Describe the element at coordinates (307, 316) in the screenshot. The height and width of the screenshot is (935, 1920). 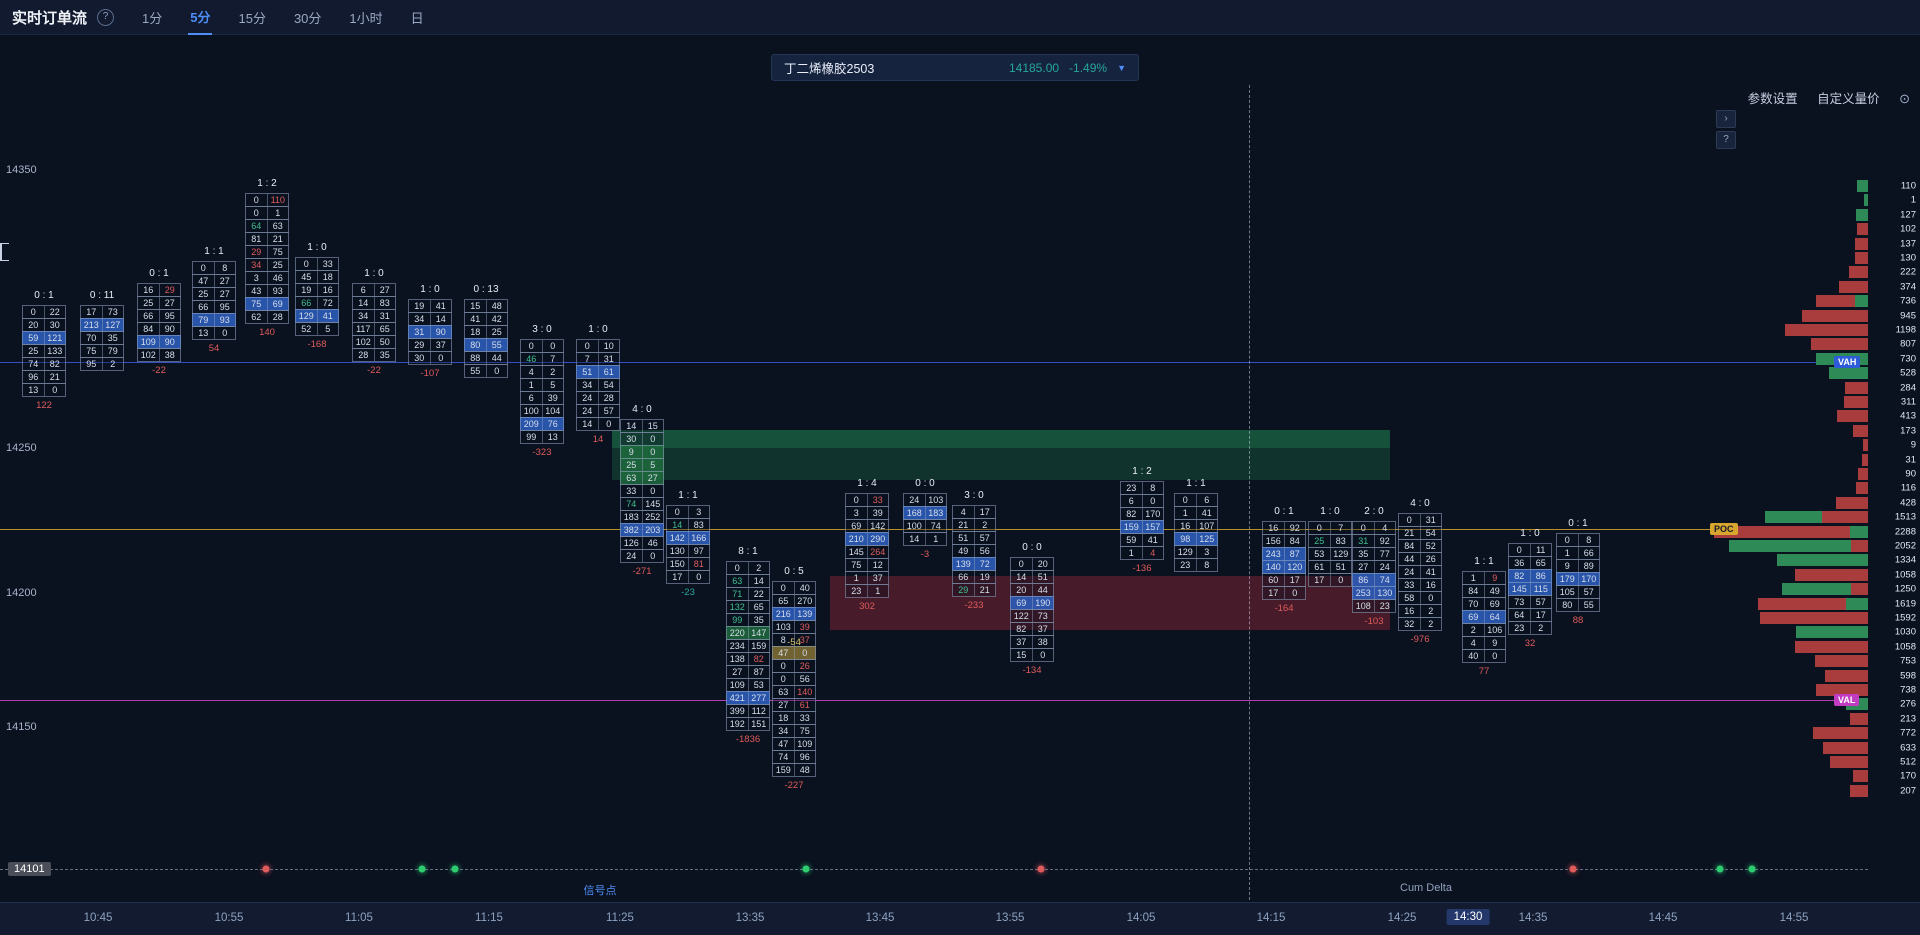
I see `bid-value: 129` at that location.